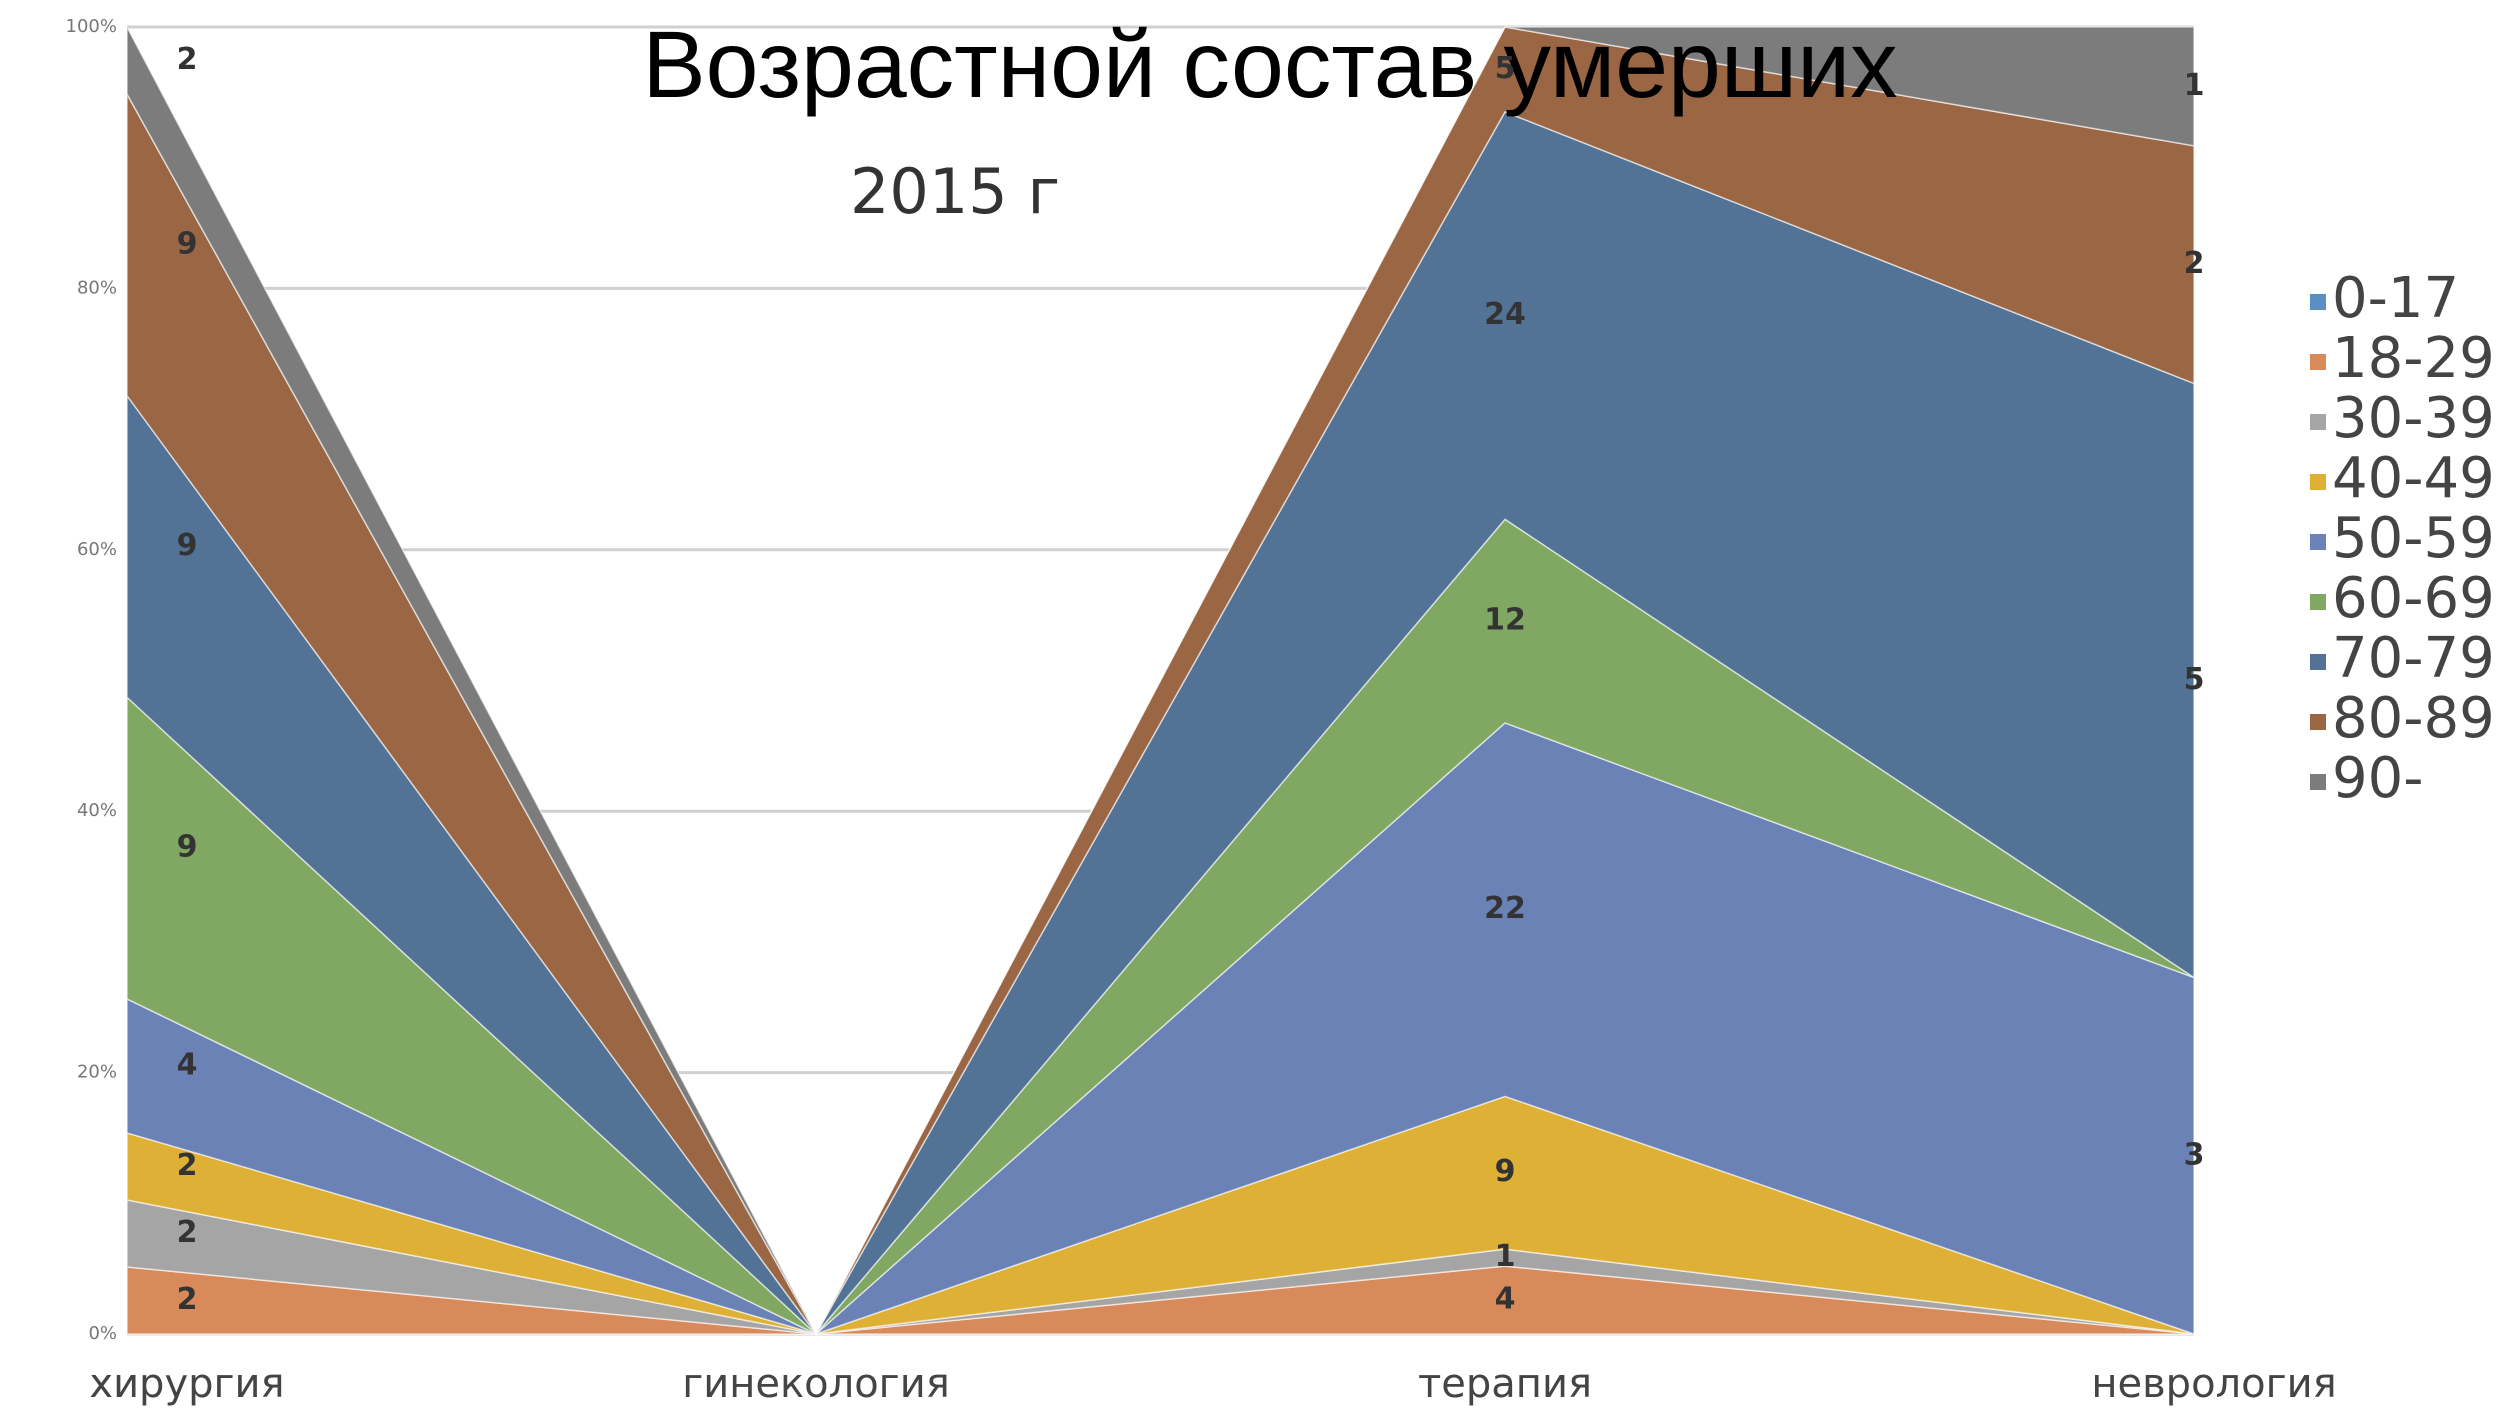 This screenshot has width=2496, height=1411. Describe the element at coordinates (2413, 358) in the screenshot. I see `legend-label: 18-29` at that location.